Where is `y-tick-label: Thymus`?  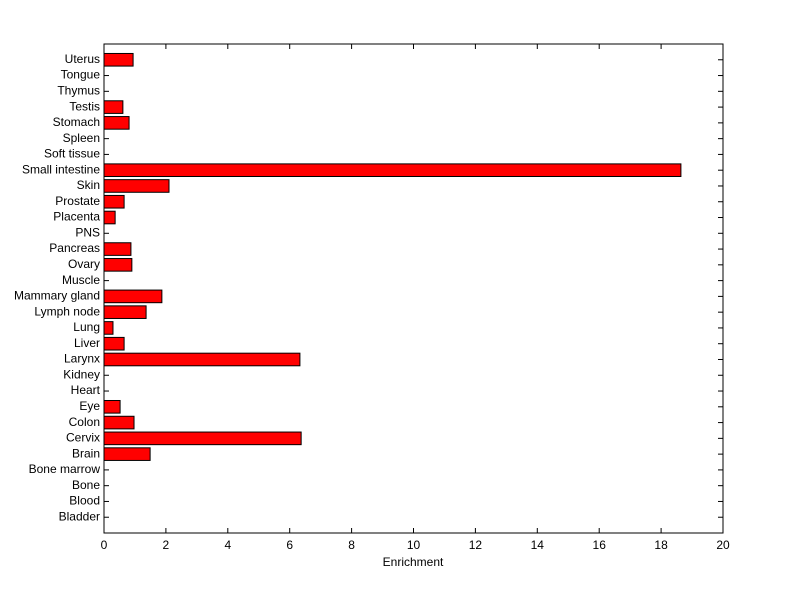
y-tick-label: Thymus is located at coordinates (78, 90).